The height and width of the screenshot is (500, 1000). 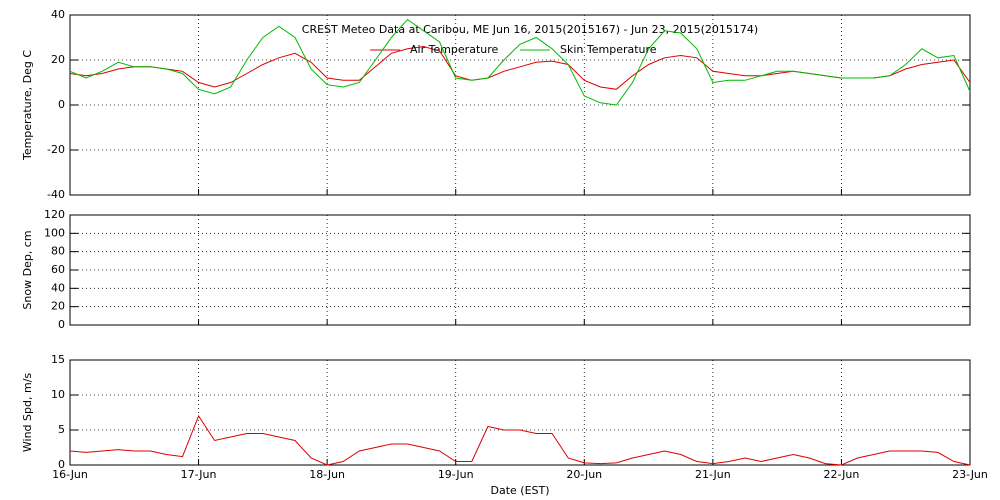 I want to click on legend-label: Skin Temperature, so click(x=608, y=49).